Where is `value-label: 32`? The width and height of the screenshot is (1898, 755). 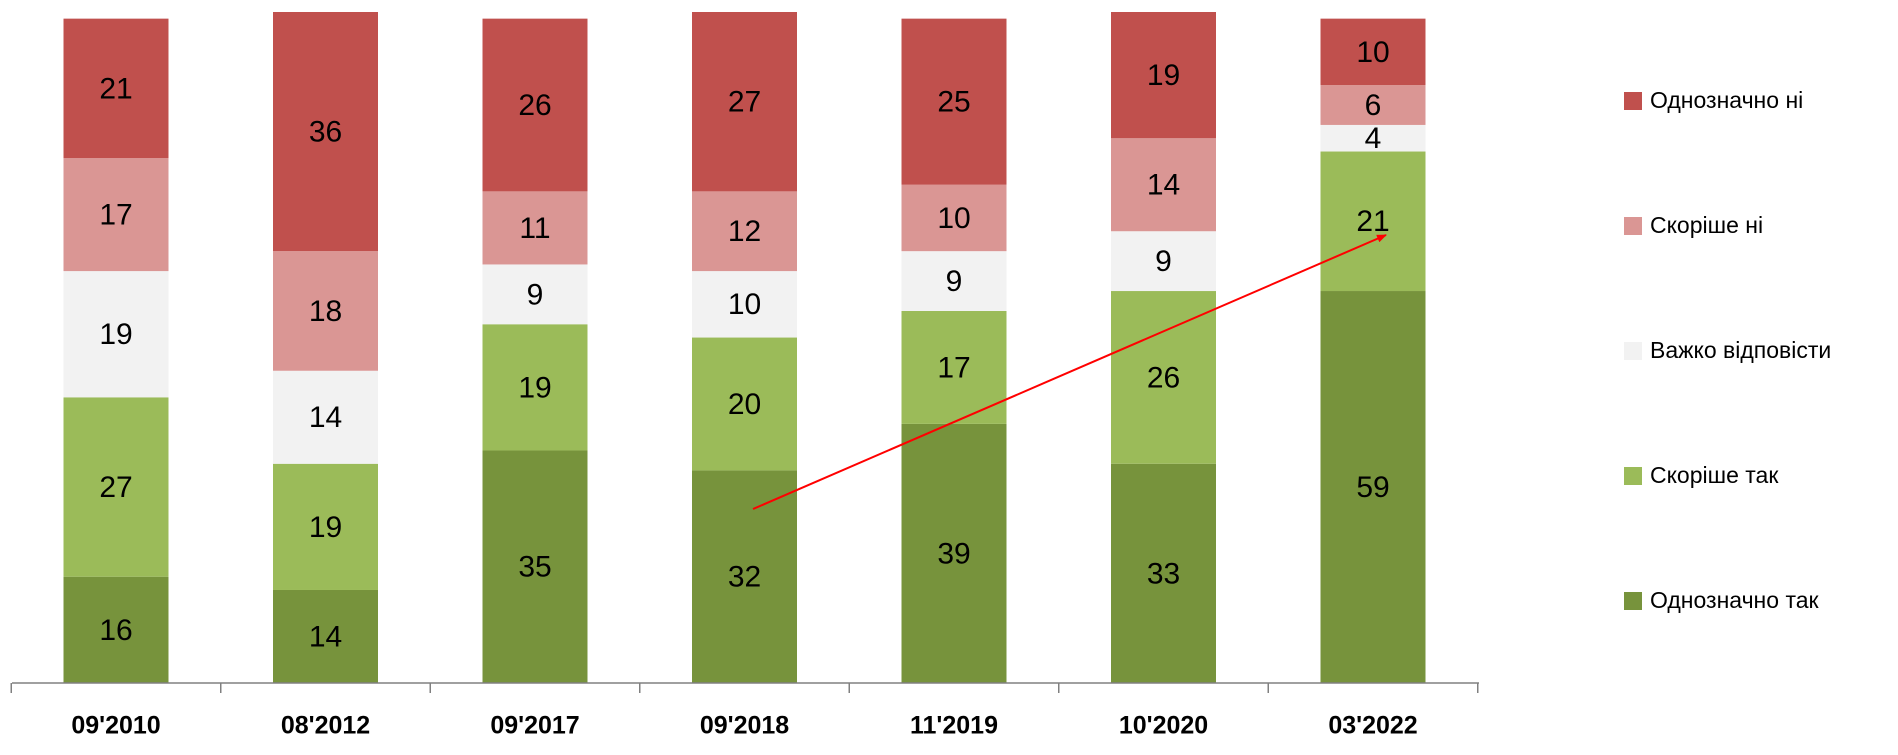 value-label: 32 is located at coordinates (744, 577).